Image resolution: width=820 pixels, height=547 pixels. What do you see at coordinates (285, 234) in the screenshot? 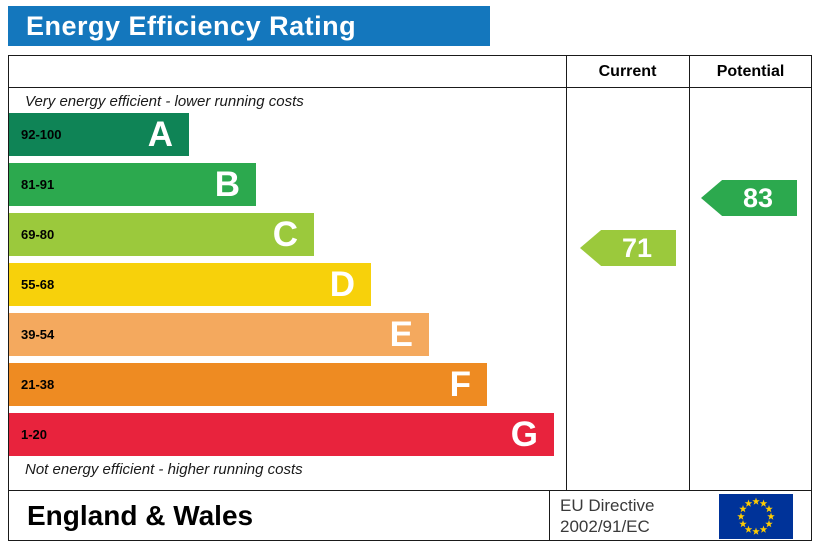
I see `band-letter: C` at bounding box center [285, 234].